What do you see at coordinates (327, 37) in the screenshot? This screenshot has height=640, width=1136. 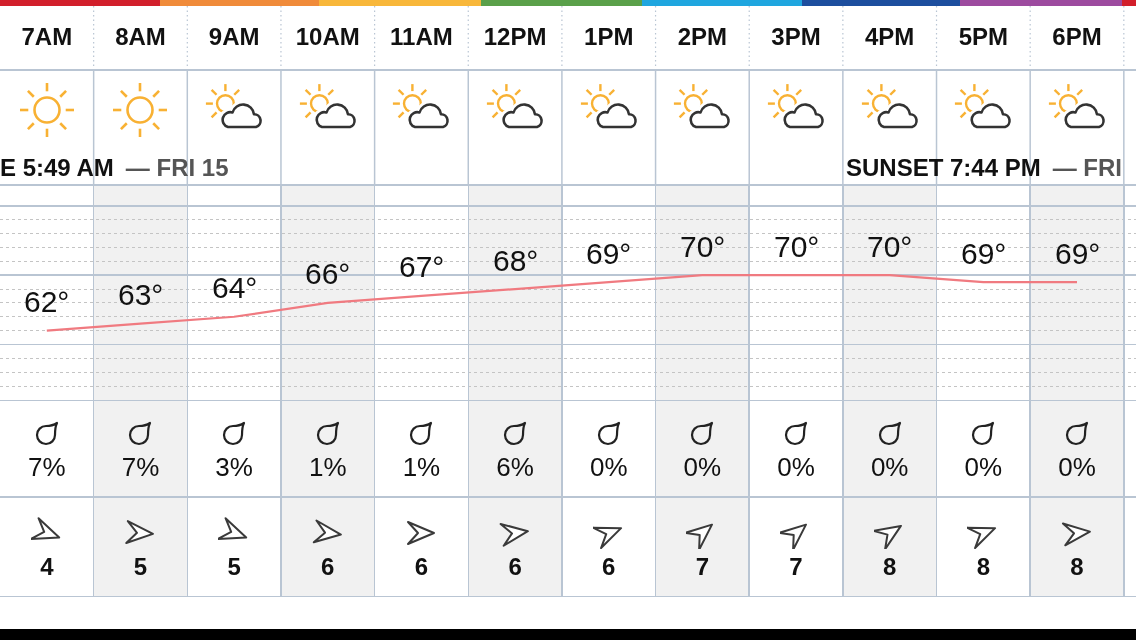 I see `x-tick-label: 10AM` at bounding box center [327, 37].